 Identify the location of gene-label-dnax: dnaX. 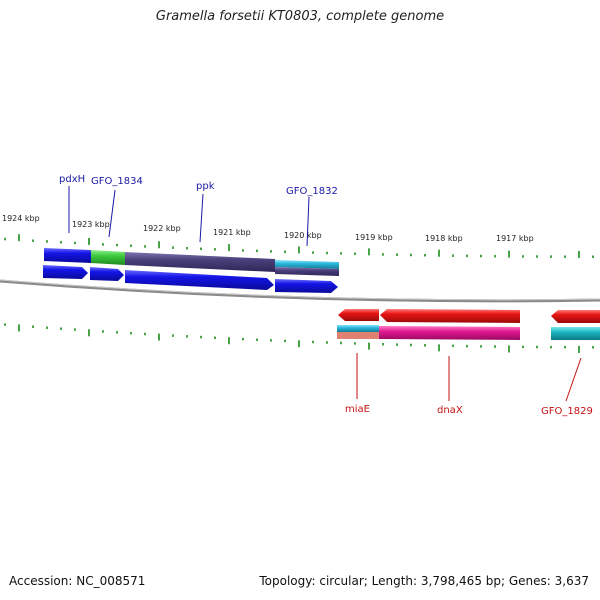
(450, 410).